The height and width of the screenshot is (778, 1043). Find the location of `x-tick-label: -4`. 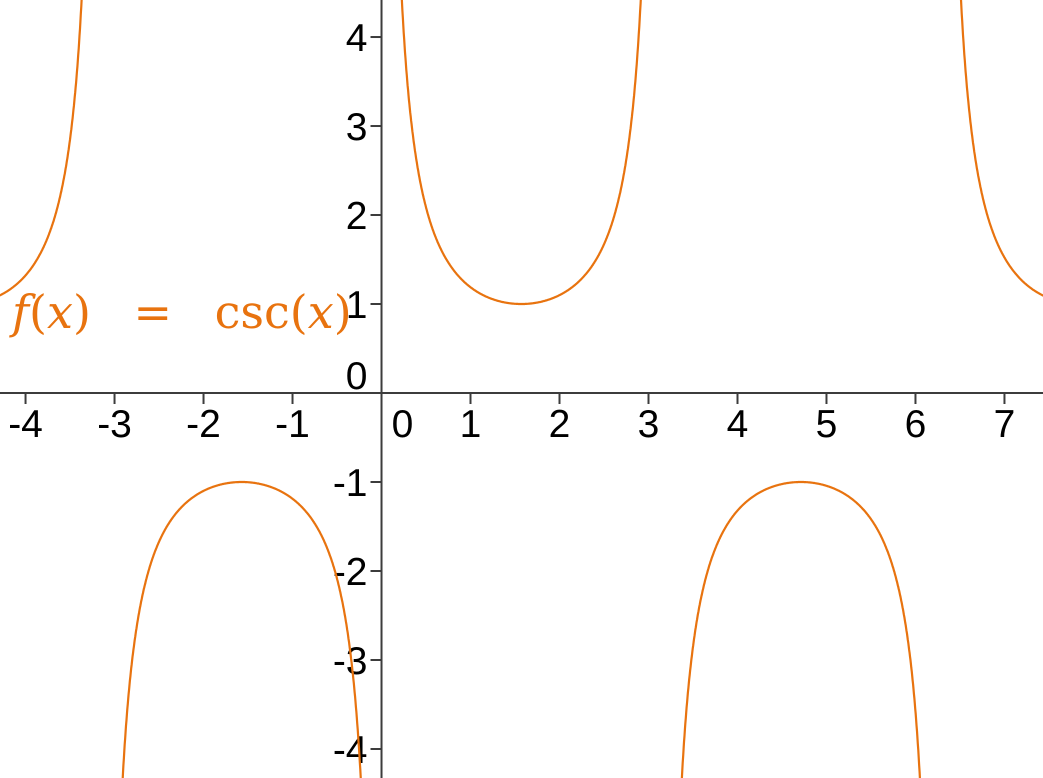

x-tick-label: -4 is located at coordinates (25, 424).